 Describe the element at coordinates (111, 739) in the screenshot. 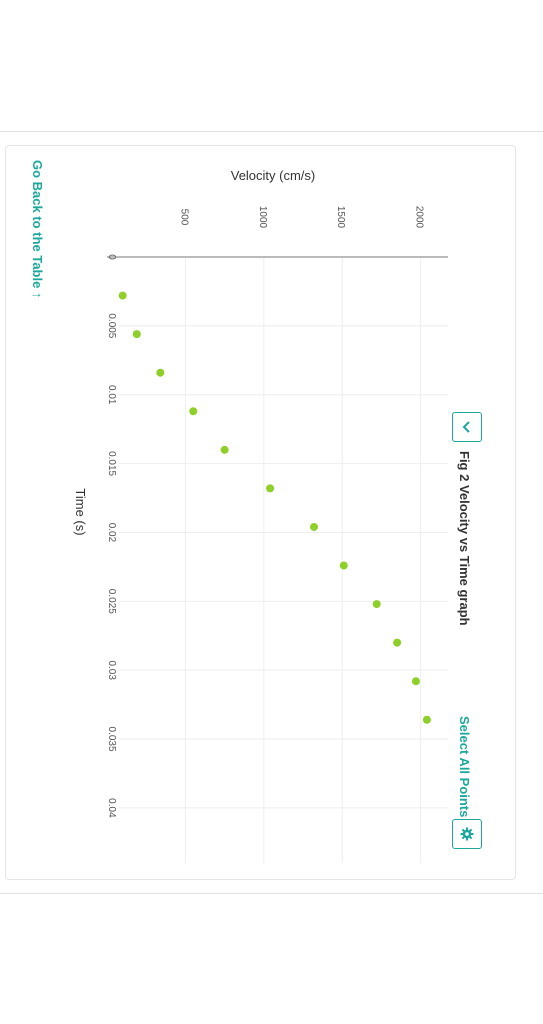

I see `x-tick-label: 0.035` at that location.